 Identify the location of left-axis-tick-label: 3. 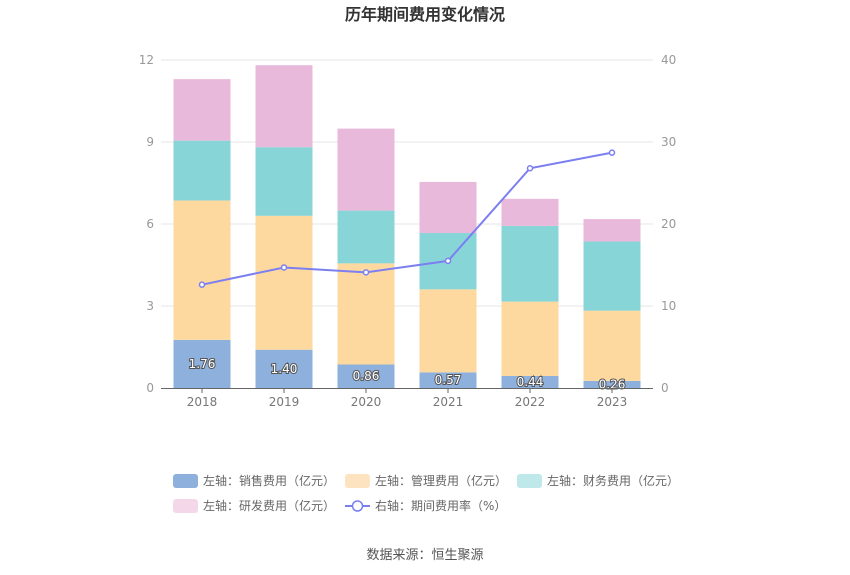
(150, 306).